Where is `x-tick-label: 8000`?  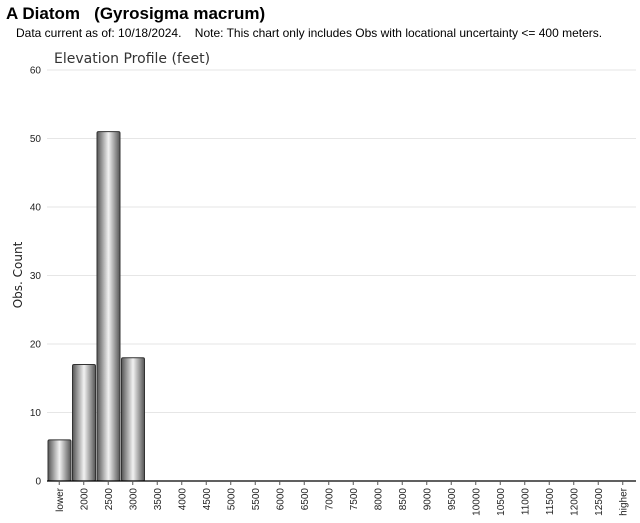
x-tick-label: 8000 is located at coordinates (378, 499).